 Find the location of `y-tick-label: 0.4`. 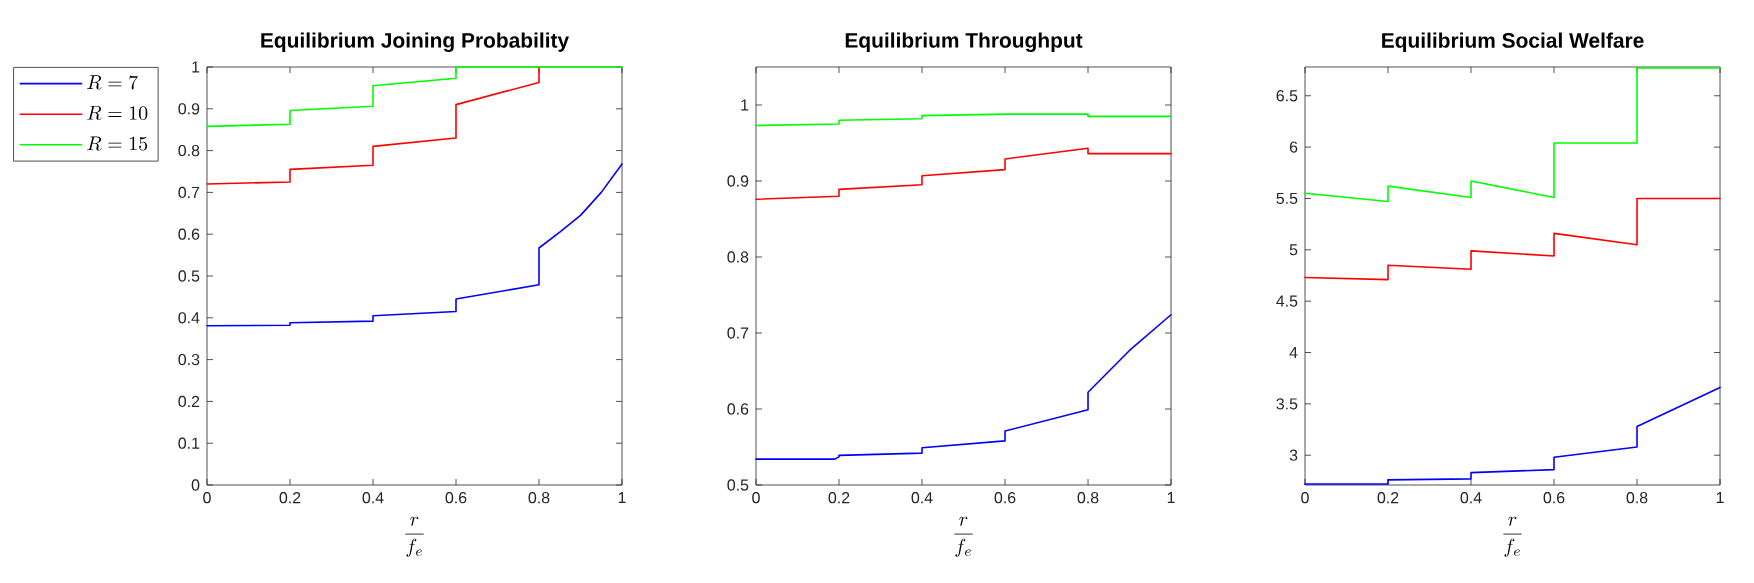

y-tick-label: 0.4 is located at coordinates (189, 318).